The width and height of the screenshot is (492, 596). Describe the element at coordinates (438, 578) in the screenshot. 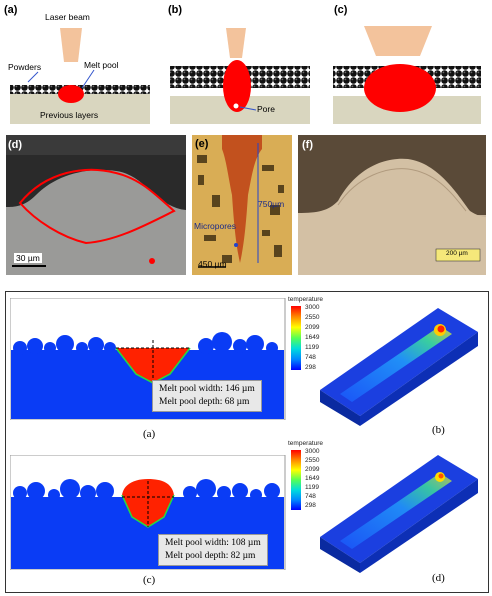

I see `caption-d: (d)` at that location.